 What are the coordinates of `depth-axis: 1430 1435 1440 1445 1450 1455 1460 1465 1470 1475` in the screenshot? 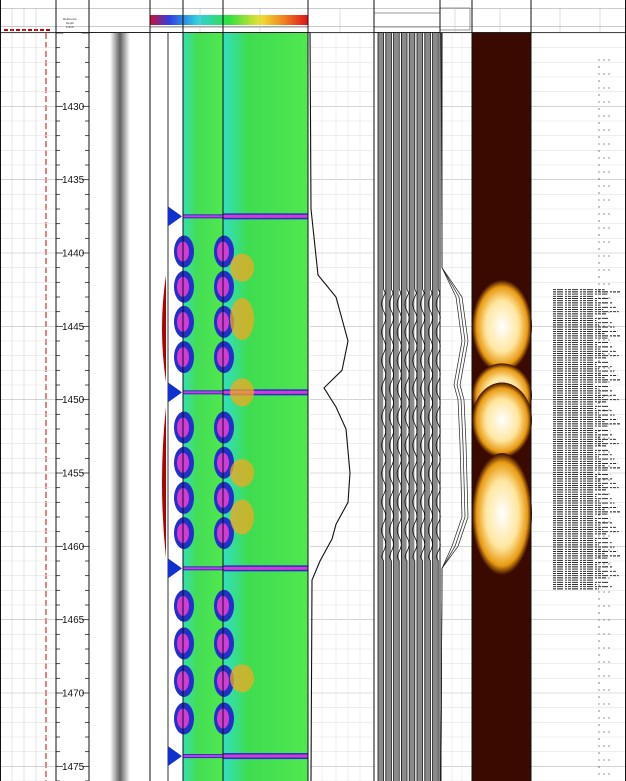 It's located at (72, 406).